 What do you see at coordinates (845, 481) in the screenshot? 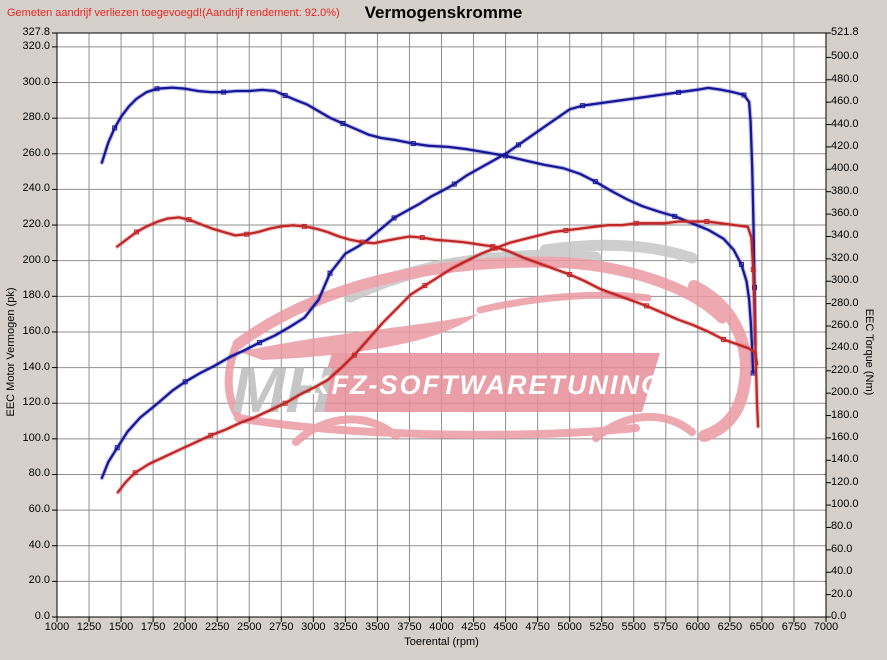
I see `y-right-tick-label: 120.0` at bounding box center [845, 481].